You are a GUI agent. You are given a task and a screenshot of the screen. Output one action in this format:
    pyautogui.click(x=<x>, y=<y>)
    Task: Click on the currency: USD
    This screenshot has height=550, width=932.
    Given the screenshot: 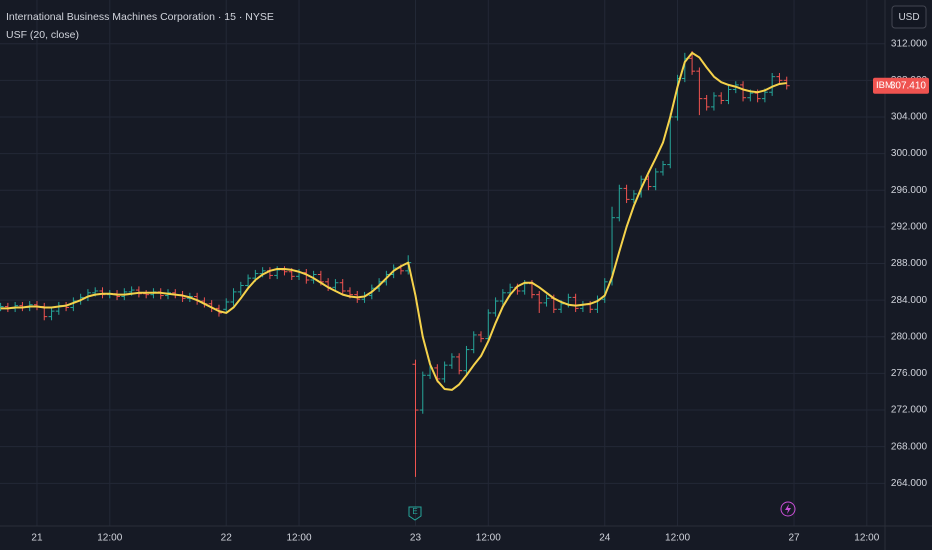 What is the action you would take?
    pyautogui.click(x=908, y=17)
    